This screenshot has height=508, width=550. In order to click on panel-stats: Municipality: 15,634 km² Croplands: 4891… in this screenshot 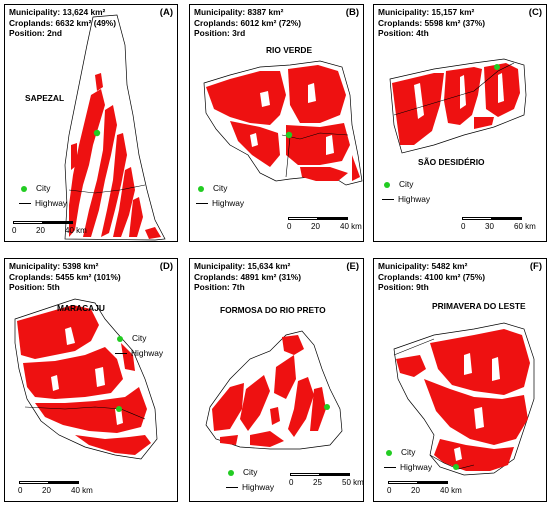, I will do `click(247, 277)`.